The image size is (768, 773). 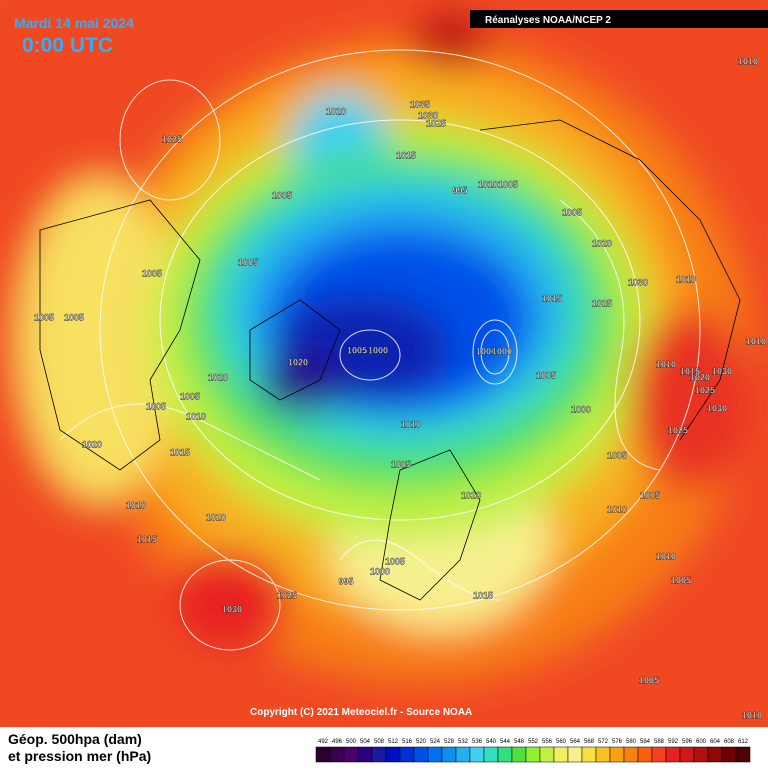 What do you see at coordinates (645, 742) in the screenshot?
I see `scale-label: 584` at bounding box center [645, 742].